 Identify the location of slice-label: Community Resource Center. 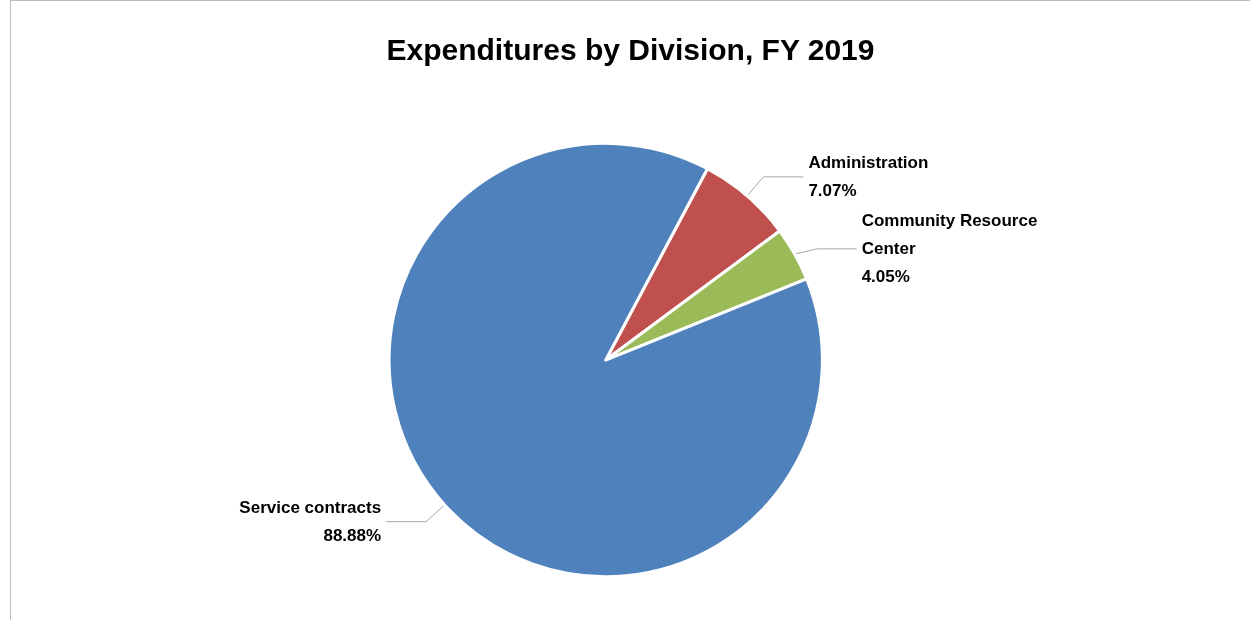
(952, 235).